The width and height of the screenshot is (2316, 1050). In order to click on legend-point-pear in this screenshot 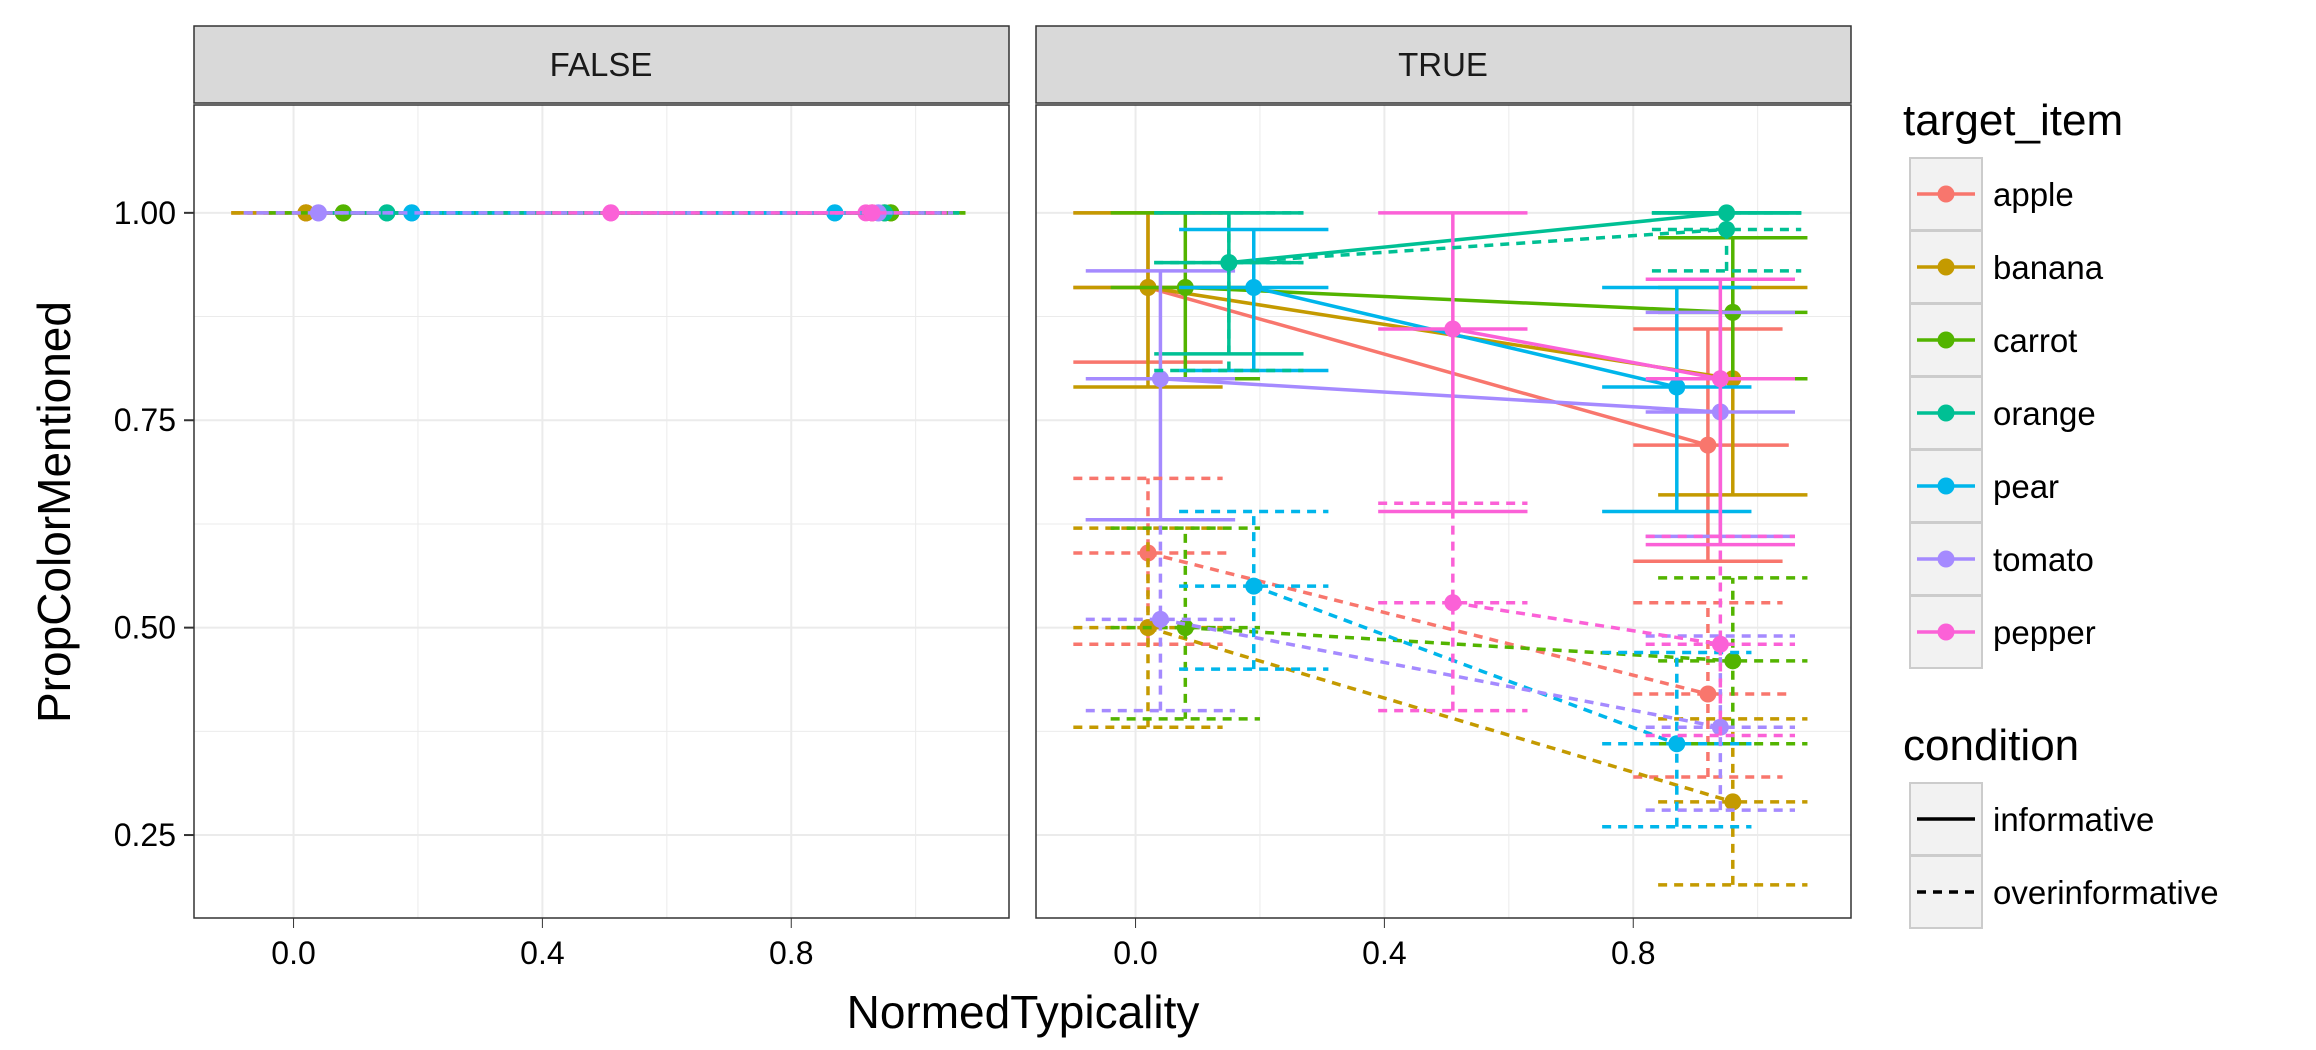, I will do `click(1946, 486)`.